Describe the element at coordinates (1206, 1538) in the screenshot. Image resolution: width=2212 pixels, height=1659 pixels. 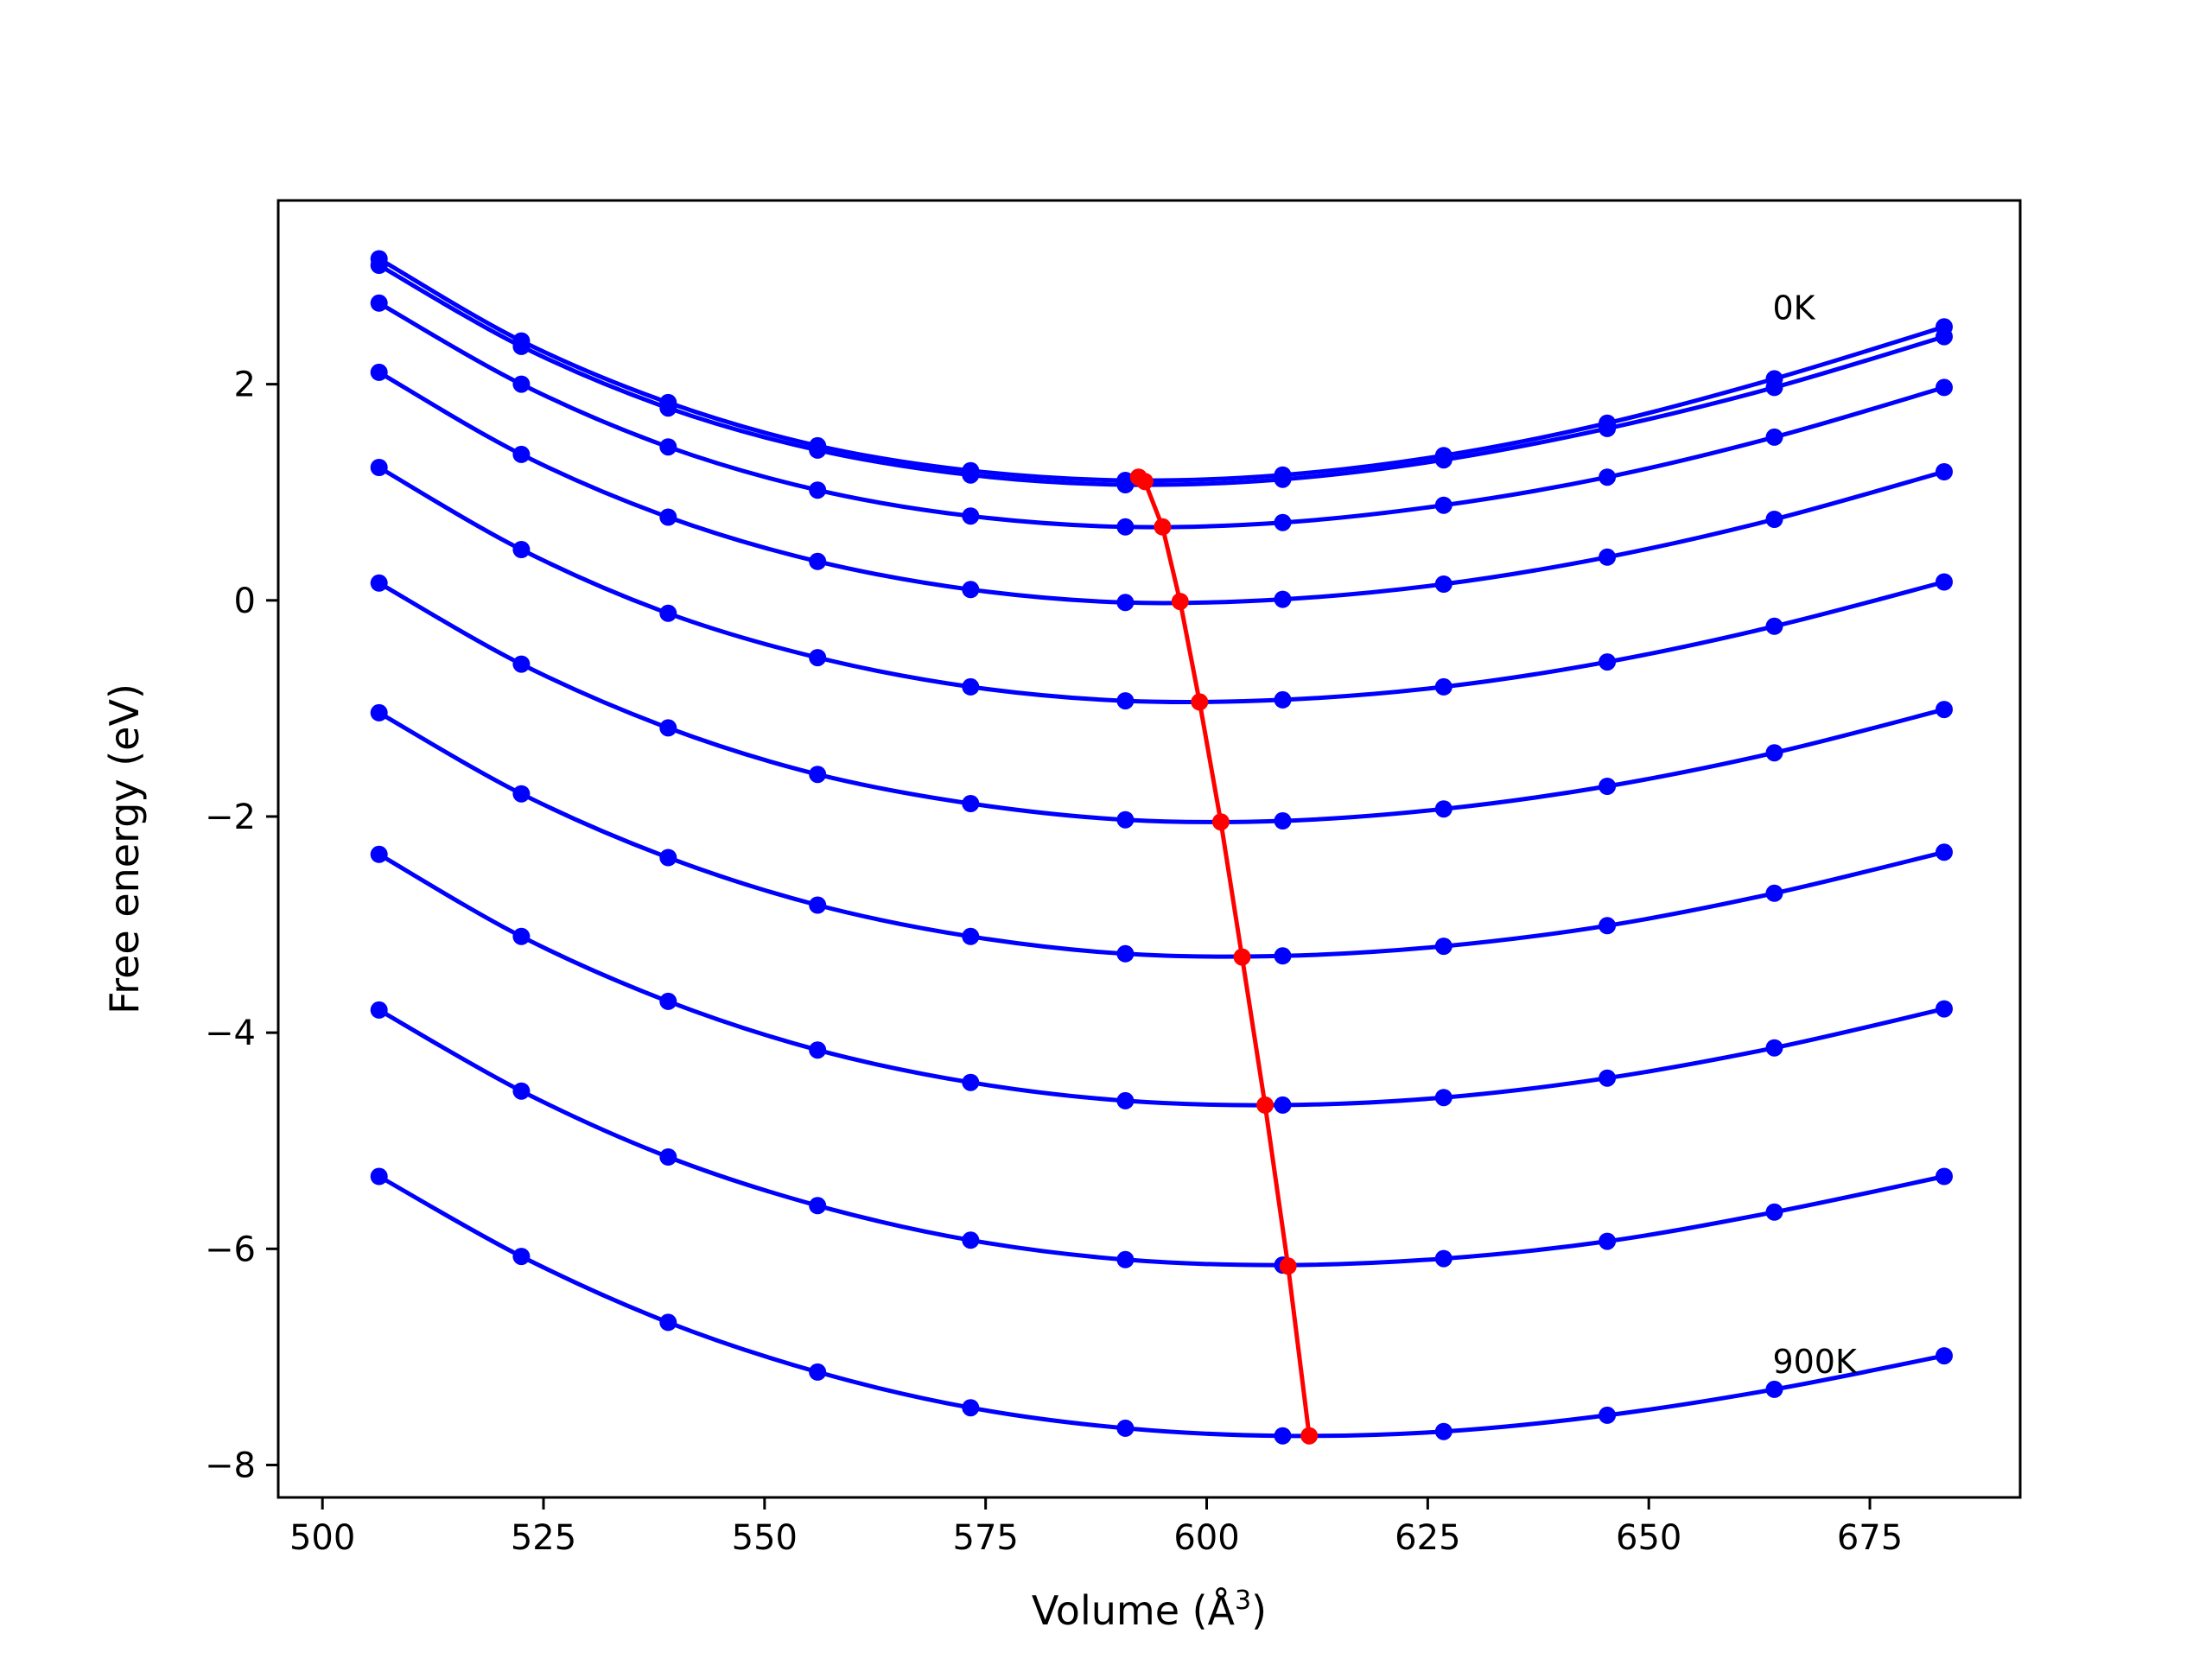
I see `x-tick-label: 600` at that location.